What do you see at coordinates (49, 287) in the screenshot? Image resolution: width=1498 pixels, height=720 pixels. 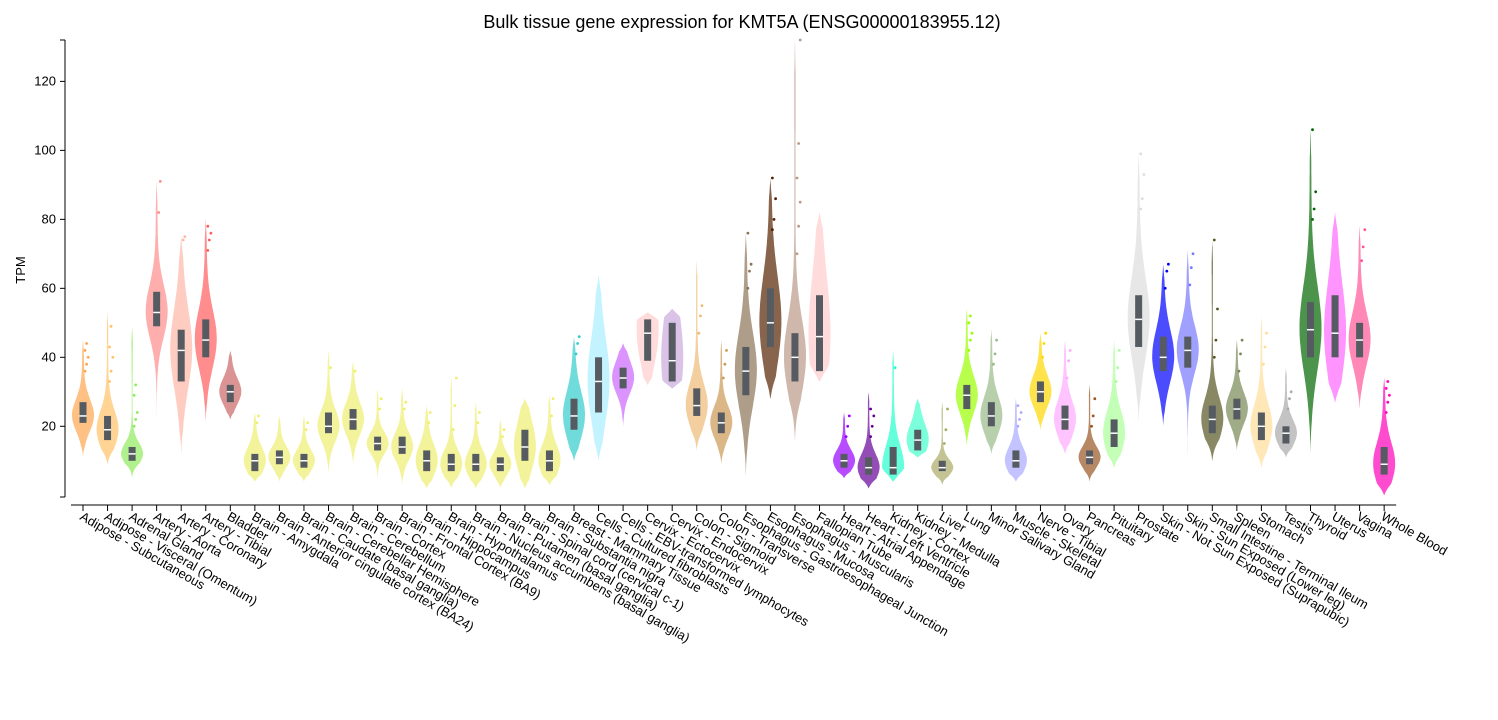 I see `y-tick-label: 60` at bounding box center [49, 287].